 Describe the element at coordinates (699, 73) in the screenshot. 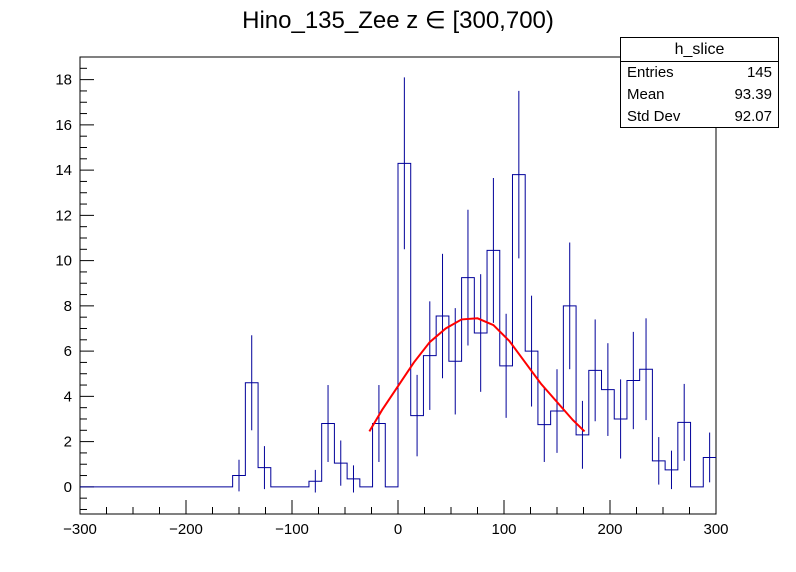

I see `stats-row-entries: Entries 145` at that location.